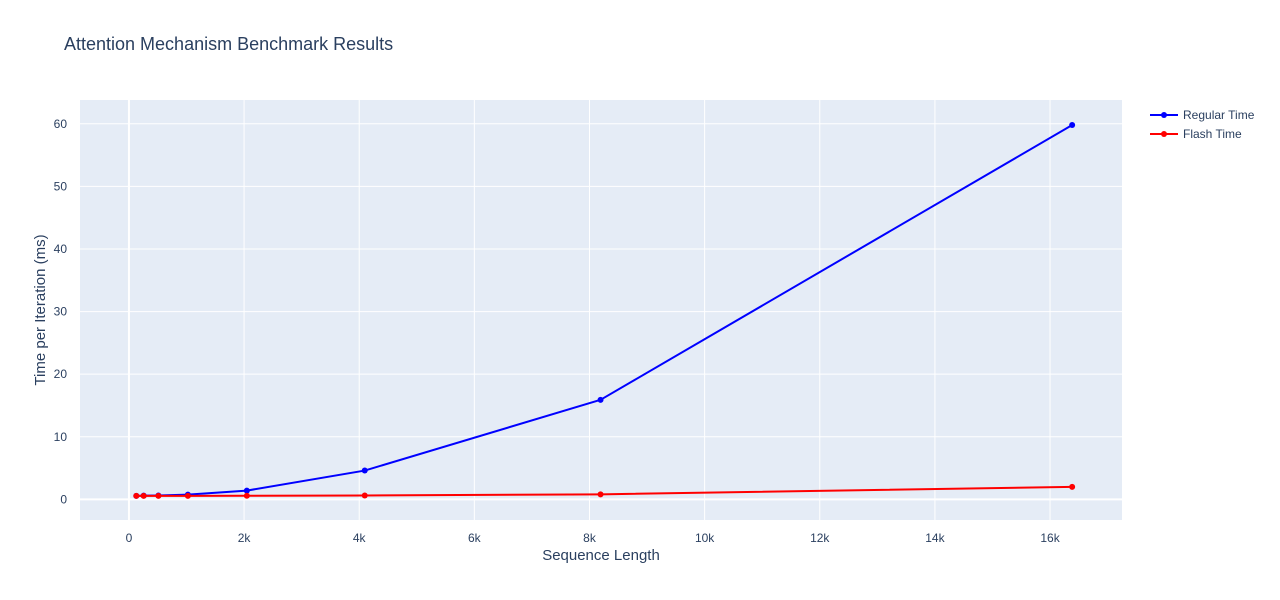  I want to click on legend-item-regular-time: Regular Time, so click(1202, 115).